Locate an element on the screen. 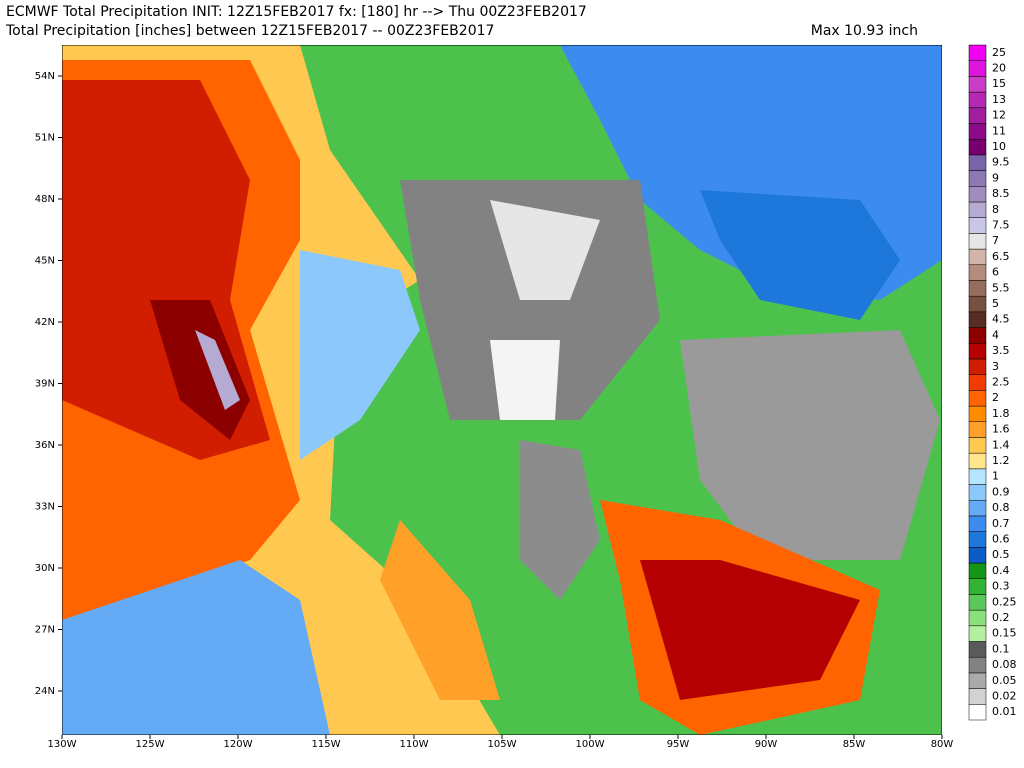 The image size is (1024, 768). lon-label: 95W is located at coordinates (678, 744).